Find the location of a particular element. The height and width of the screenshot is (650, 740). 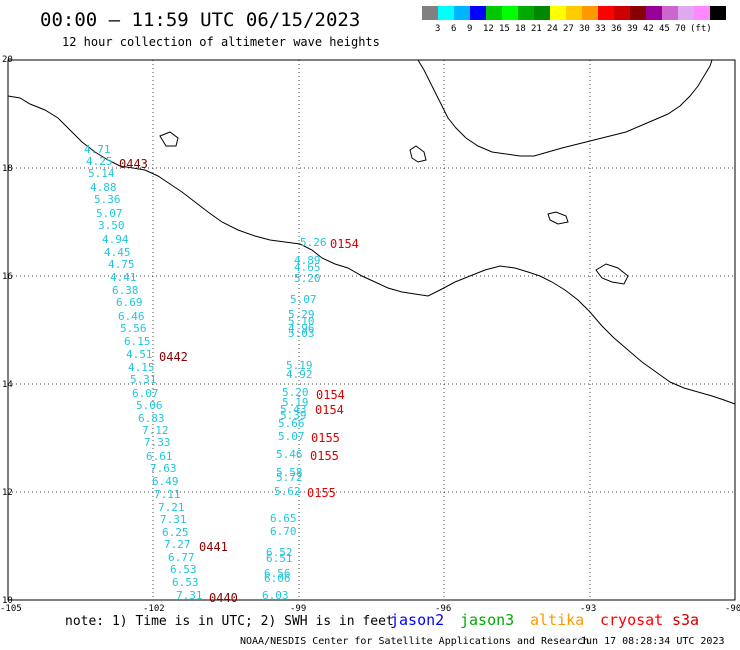

swh-value: 5.39 is located at coordinates (293, 415).